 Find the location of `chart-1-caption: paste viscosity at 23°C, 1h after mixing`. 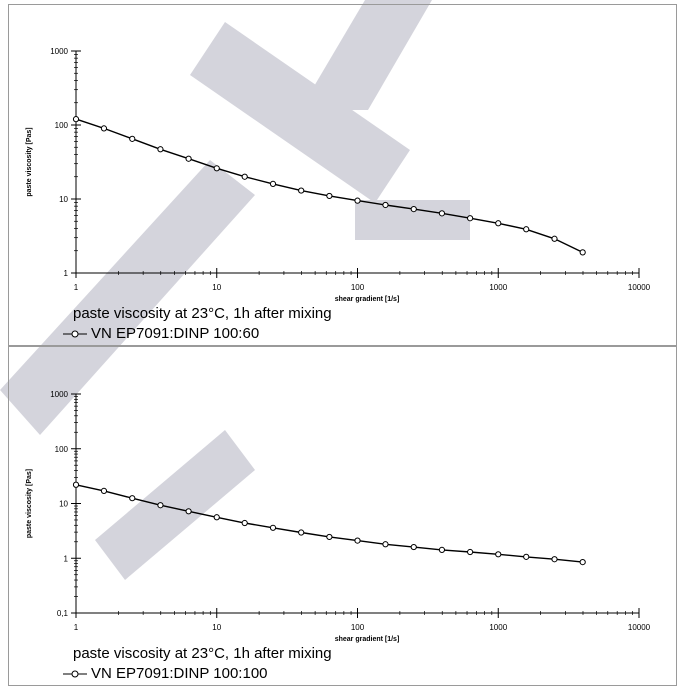

chart-1-caption: paste viscosity at 23°C, 1h after mixing is located at coordinates (202, 313).